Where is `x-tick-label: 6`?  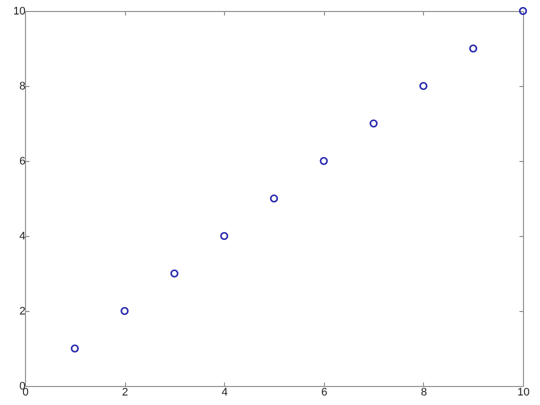 x-tick-label: 6 is located at coordinates (324, 392).